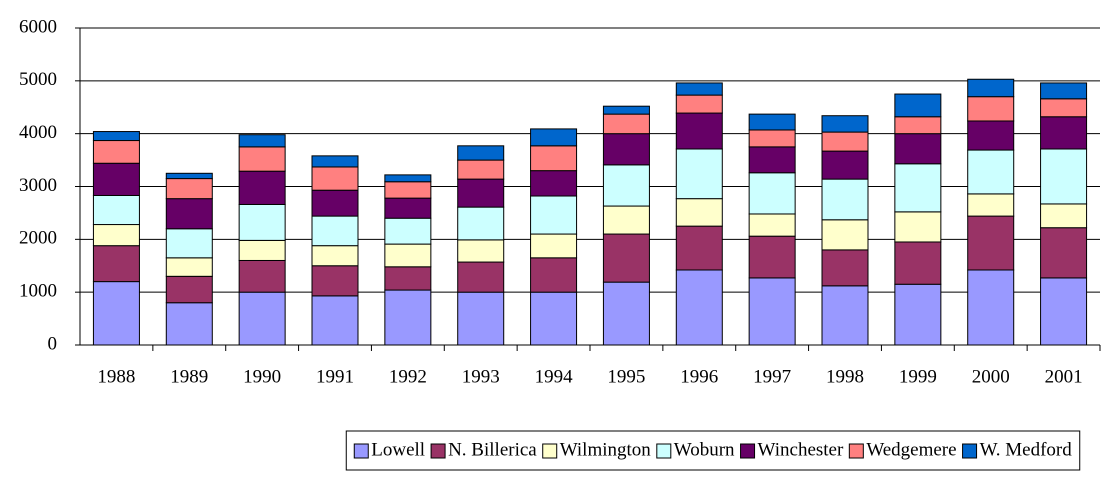 The image size is (1102, 477). What do you see at coordinates (704, 449) in the screenshot?
I see `legend-label: Woburn` at bounding box center [704, 449].